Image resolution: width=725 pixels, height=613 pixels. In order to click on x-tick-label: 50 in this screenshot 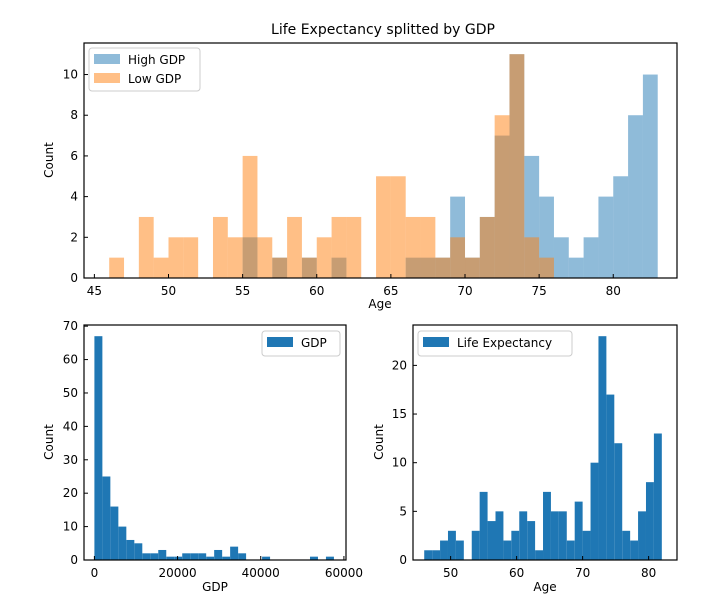, I will do `click(450, 573)`.